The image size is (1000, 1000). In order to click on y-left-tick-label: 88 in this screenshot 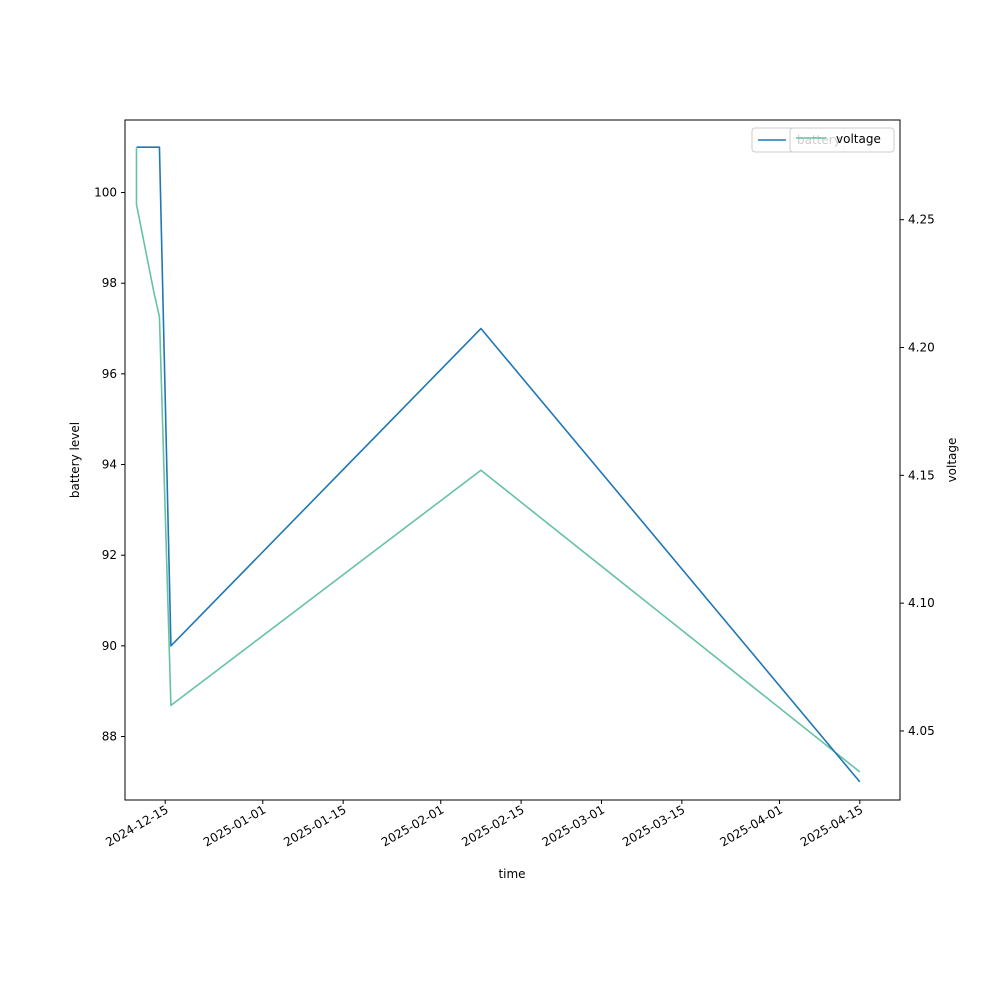, I will do `click(109, 737)`.